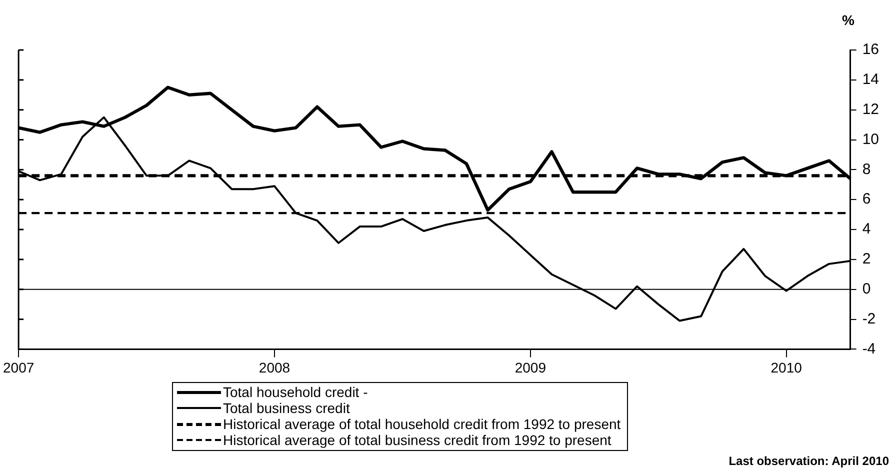 Image resolution: width=893 pixels, height=474 pixels. What do you see at coordinates (871, 49) in the screenshot?
I see `y-tick-label: 16` at bounding box center [871, 49].